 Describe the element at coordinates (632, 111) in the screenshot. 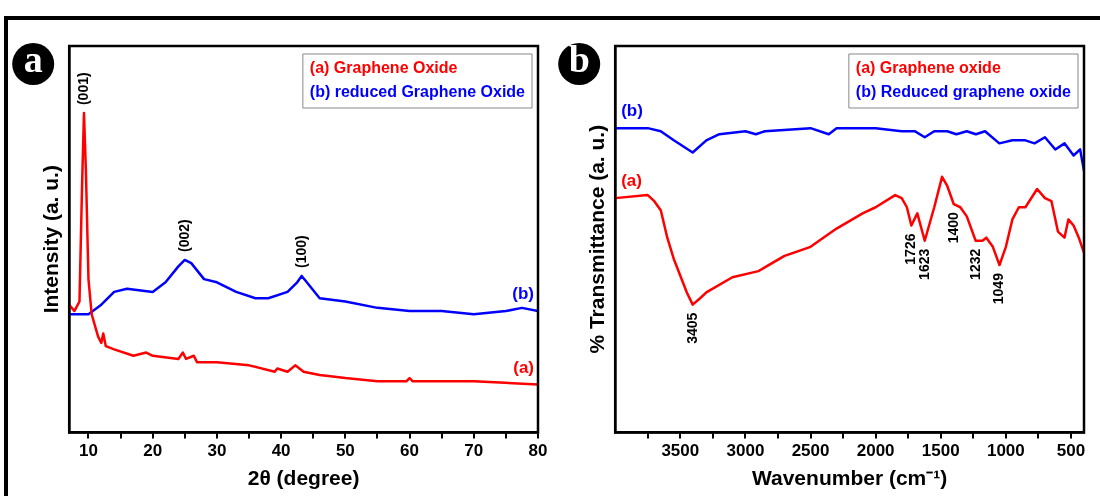

I see `text: (b)` at that location.